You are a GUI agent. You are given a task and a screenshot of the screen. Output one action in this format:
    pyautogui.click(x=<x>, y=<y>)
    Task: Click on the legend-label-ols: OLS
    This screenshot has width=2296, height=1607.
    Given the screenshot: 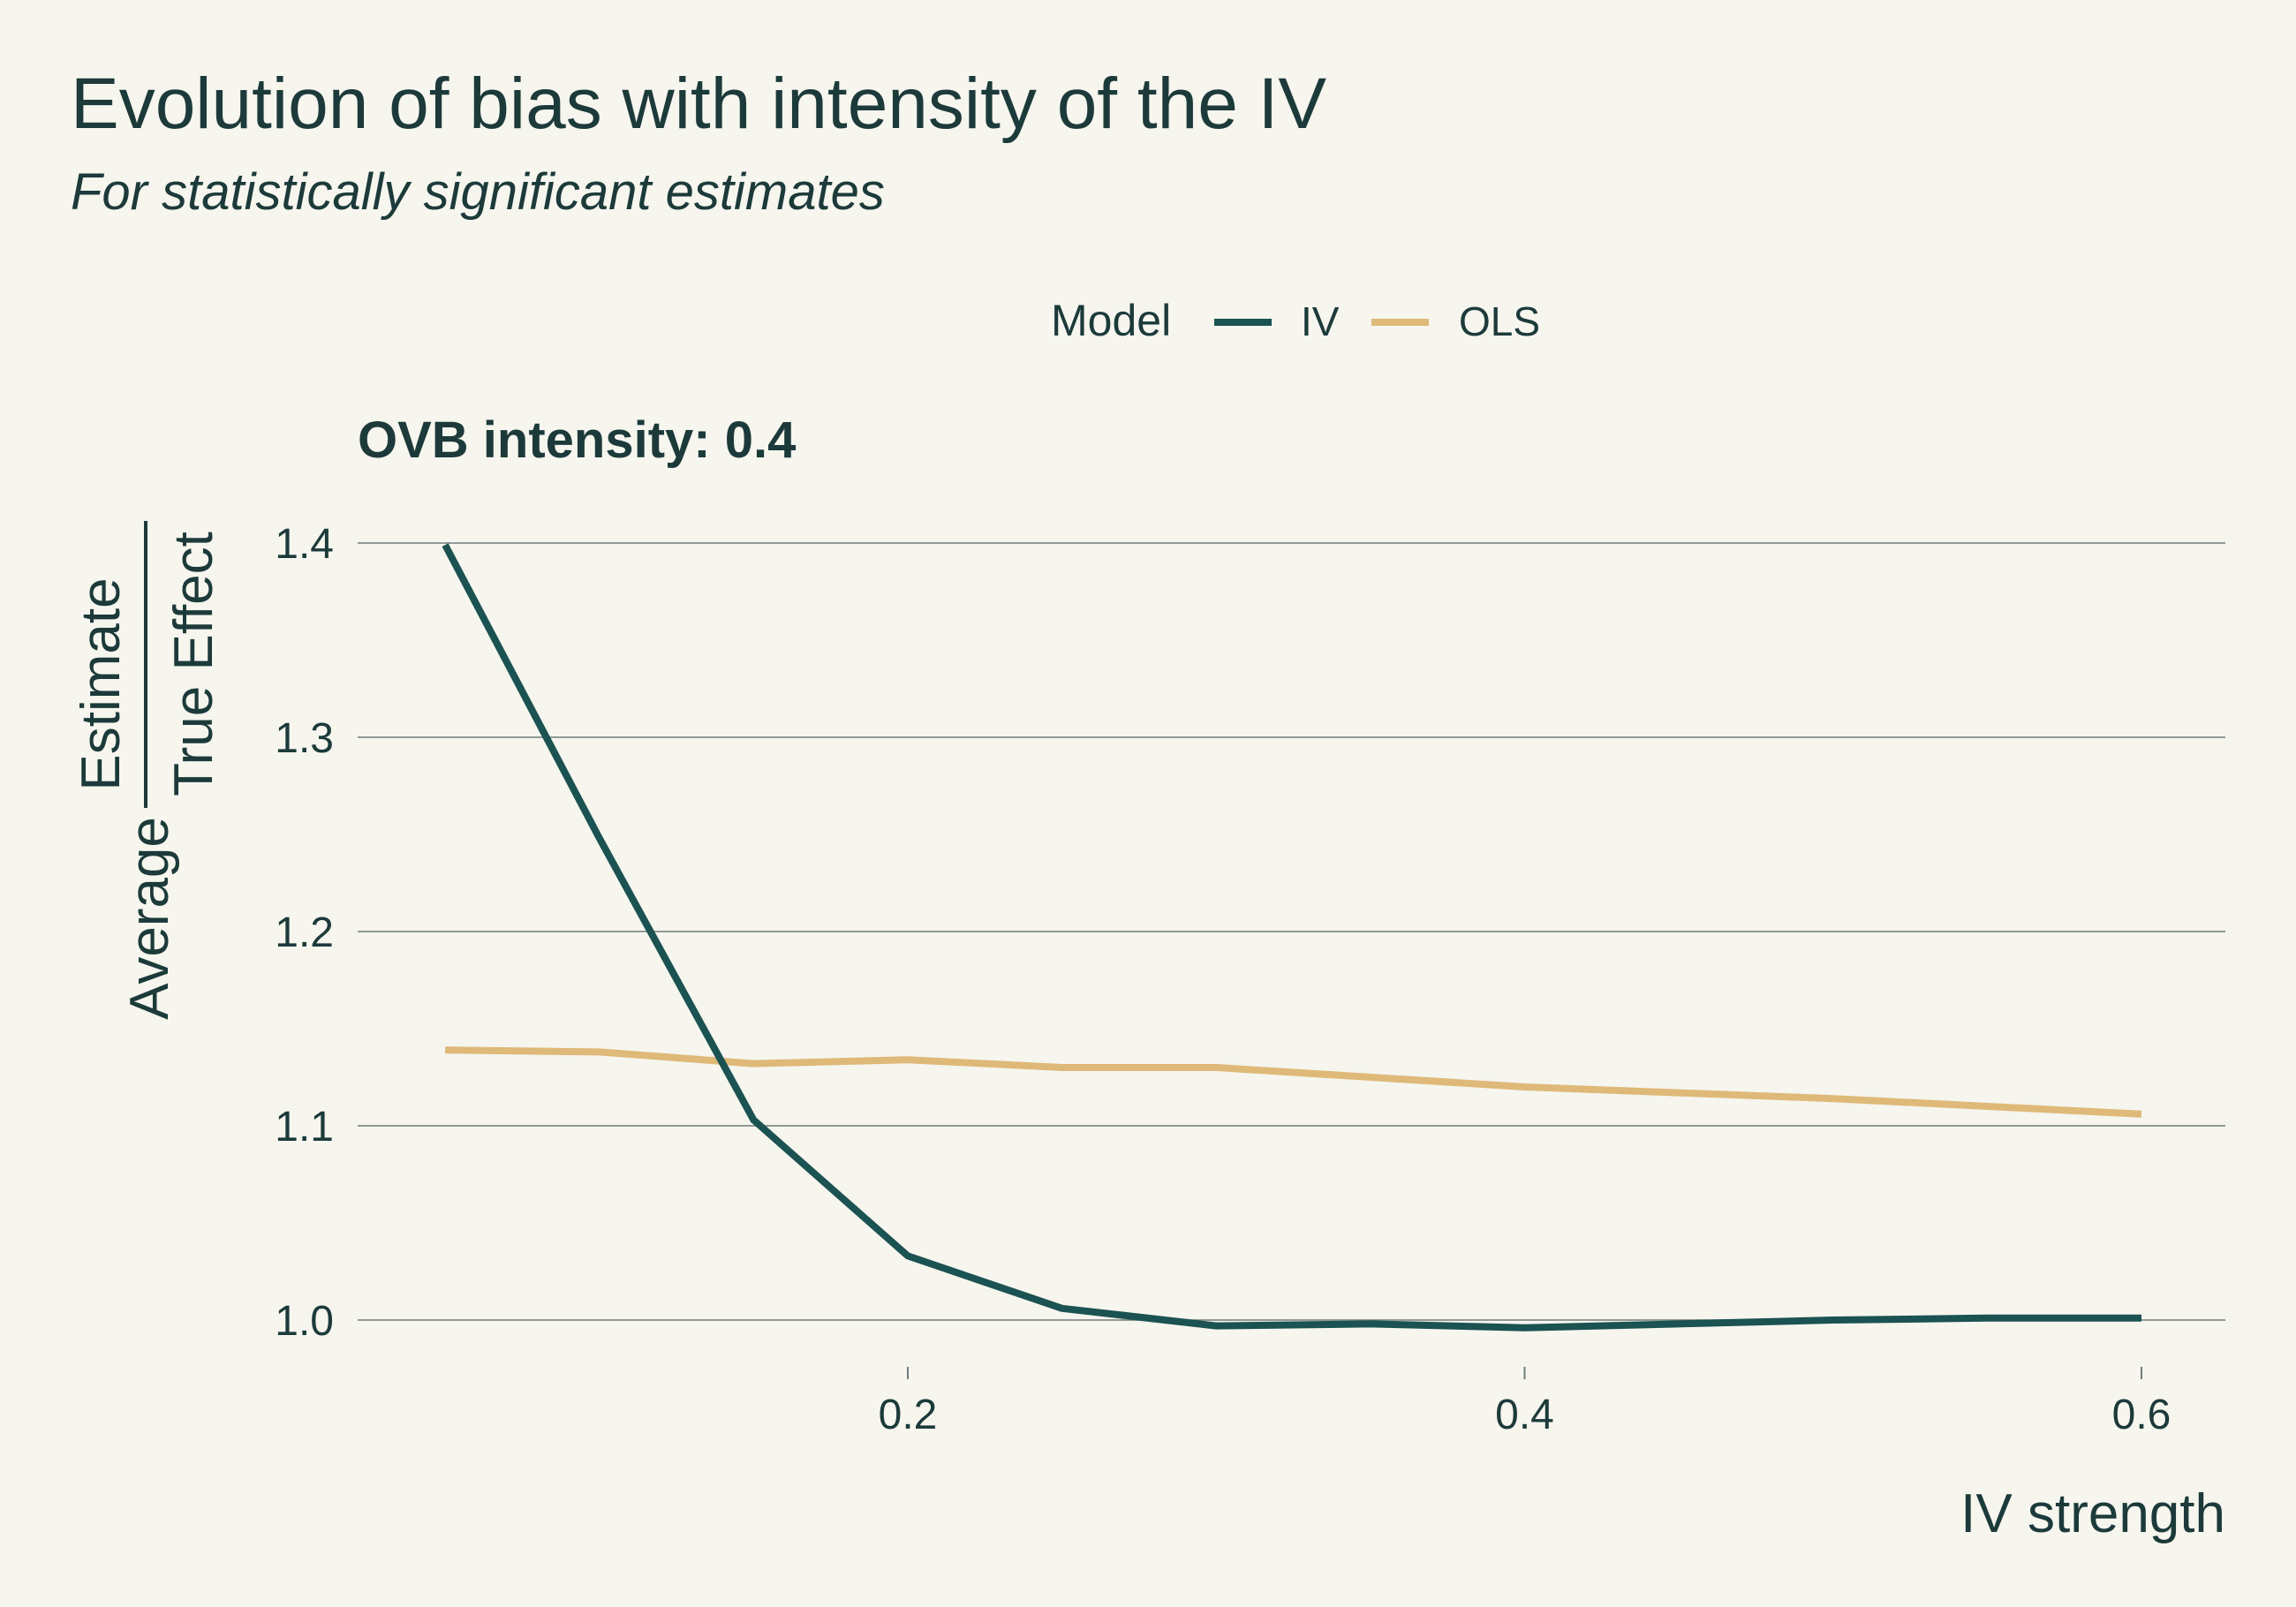 What is the action you would take?
    pyautogui.click(x=1499, y=321)
    